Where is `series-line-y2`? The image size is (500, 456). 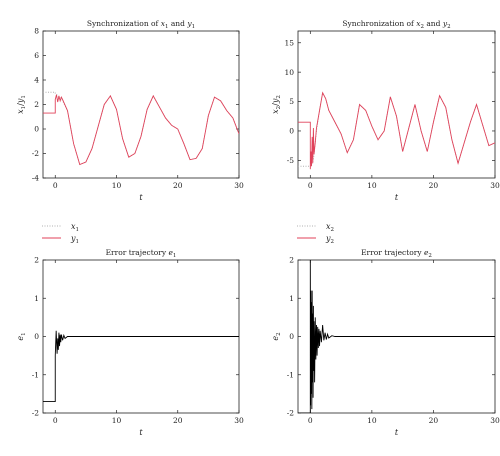
series-line-y2 is located at coordinates (396, 130).